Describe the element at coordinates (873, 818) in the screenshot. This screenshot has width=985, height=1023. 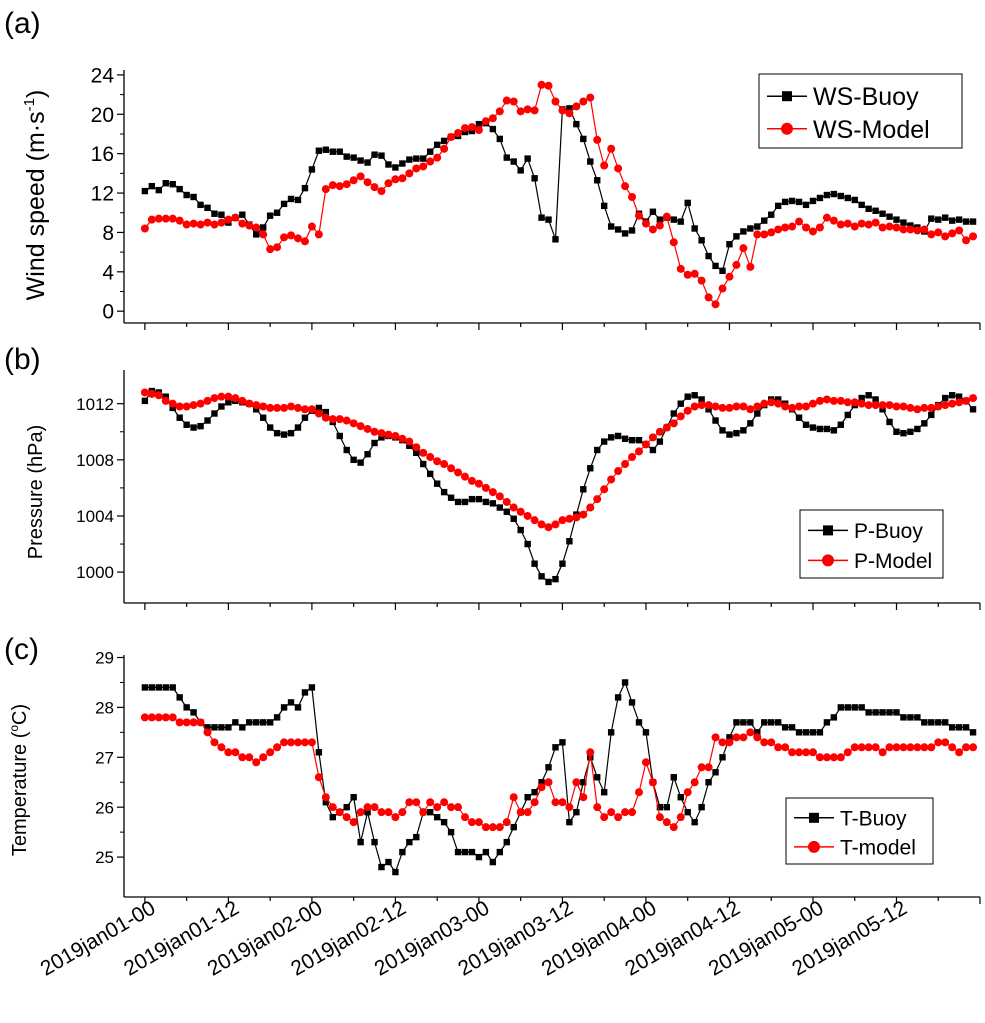
I see `legend-label: T-Buoy` at that location.